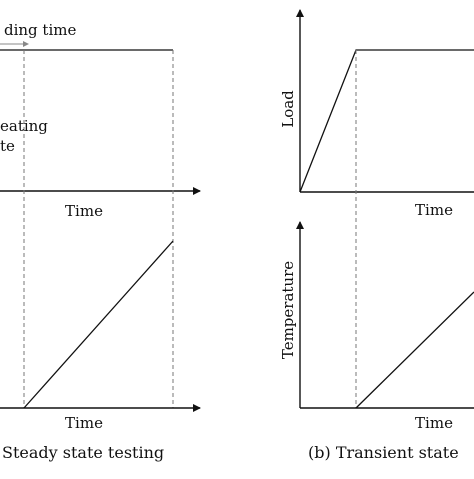  What do you see at coordinates (386, 121) in the screenshot?
I see `panel-b-load-curve` at bounding box center [386, 121].